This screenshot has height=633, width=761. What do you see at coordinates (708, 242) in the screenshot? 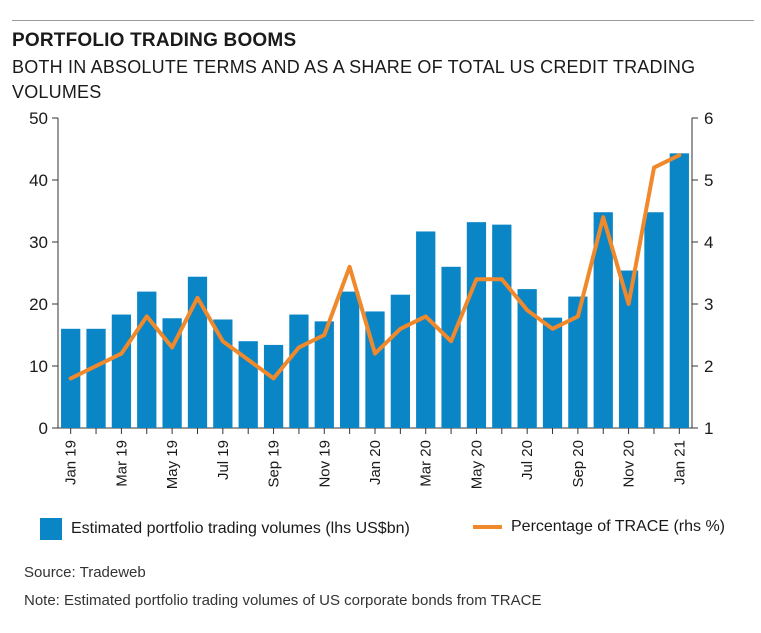
I see `right-tick-label: 4` at bounding box center [708, 242].